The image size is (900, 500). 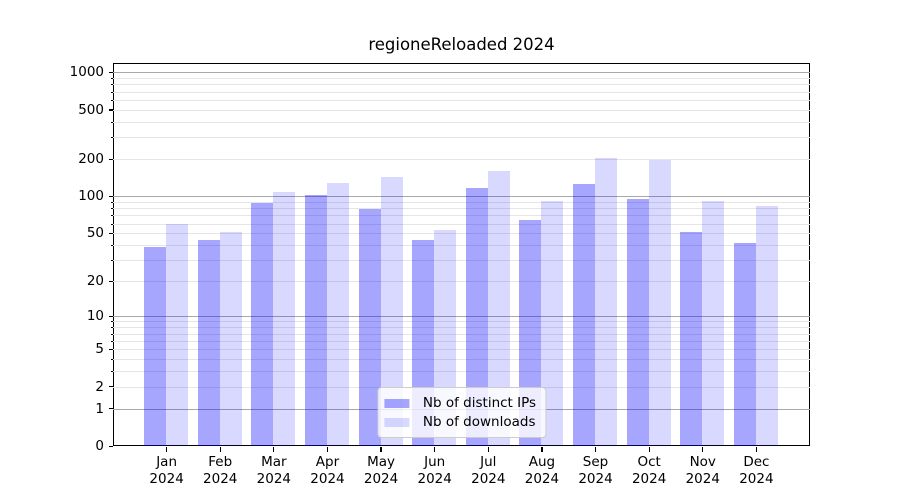 What do you see at coordinates (542, 462) in the screenshot?
I see `x-tick-label-line: Aug` at bounding box center [542, 462].